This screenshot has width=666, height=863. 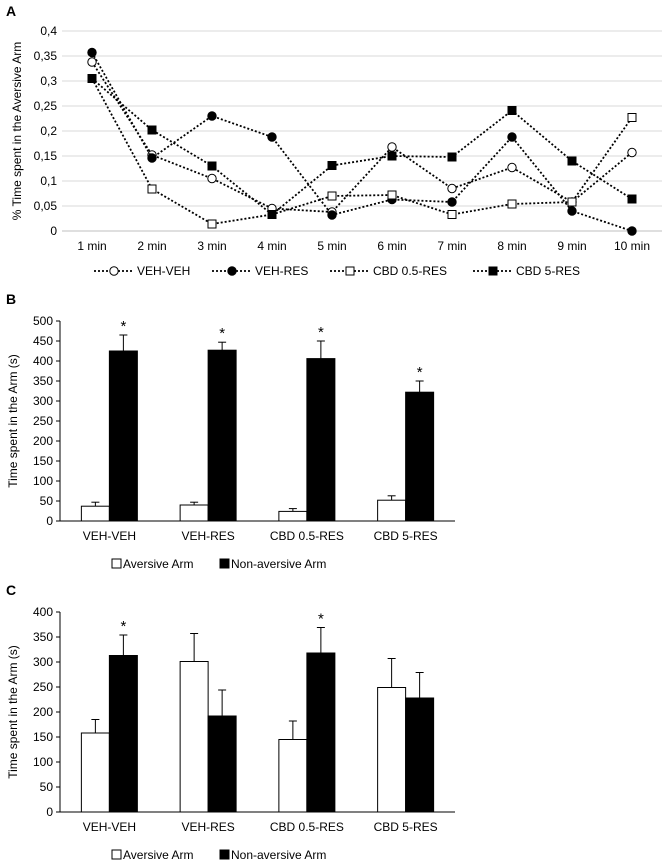 What do you see at coordinates (43, 441) in the screenshot?
I see `y-tick-label: 200` at bounding box center [43, 441].